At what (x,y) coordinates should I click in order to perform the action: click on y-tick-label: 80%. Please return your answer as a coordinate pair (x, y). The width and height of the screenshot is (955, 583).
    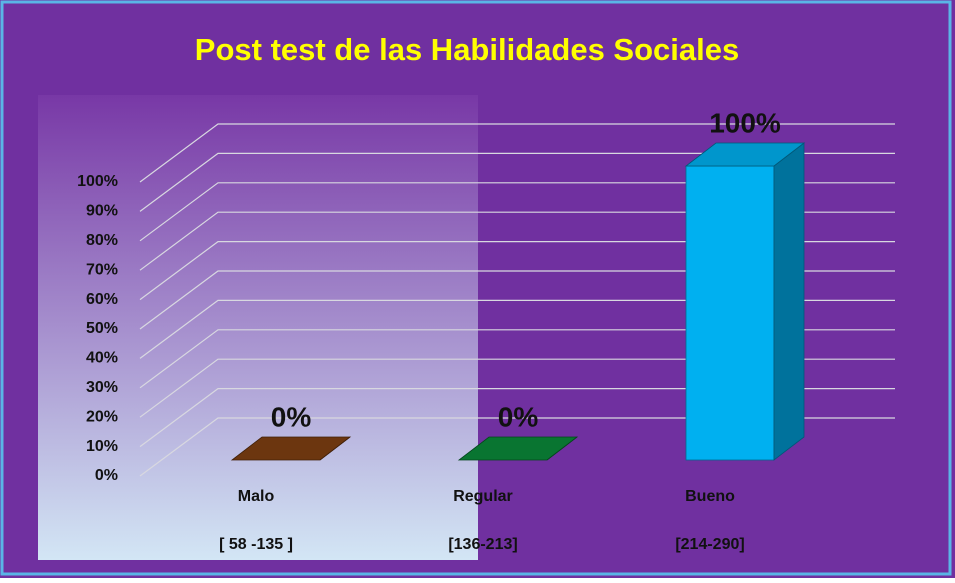
    Looking at the image, I should click on (102, 240).